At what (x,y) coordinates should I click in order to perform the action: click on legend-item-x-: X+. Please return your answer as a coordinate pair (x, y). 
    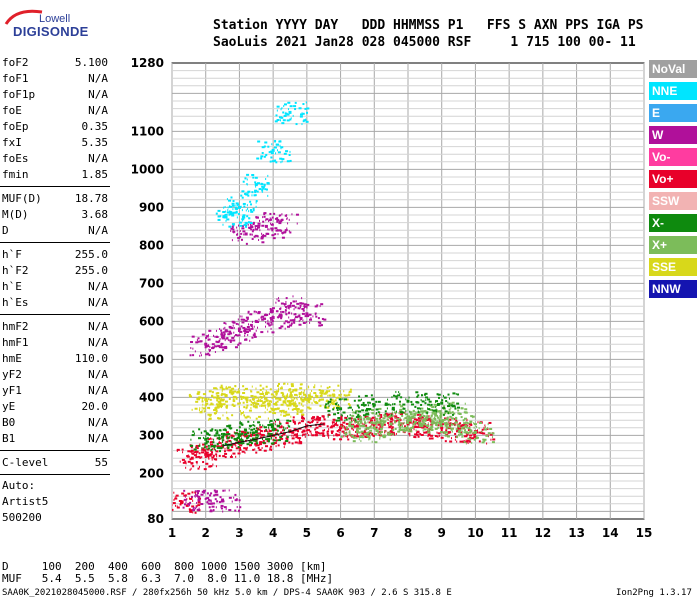
    Looking at the image, I should click on (673, 245).